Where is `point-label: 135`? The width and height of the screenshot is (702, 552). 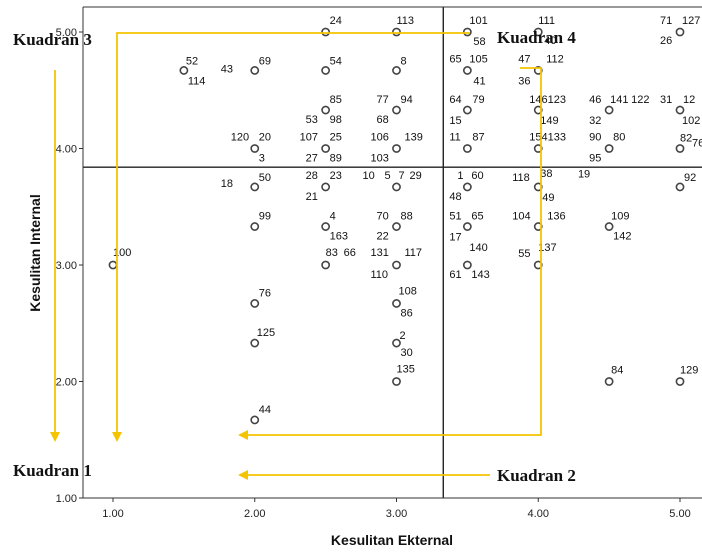 point-label: 135 is located at coordinates (406, 370).